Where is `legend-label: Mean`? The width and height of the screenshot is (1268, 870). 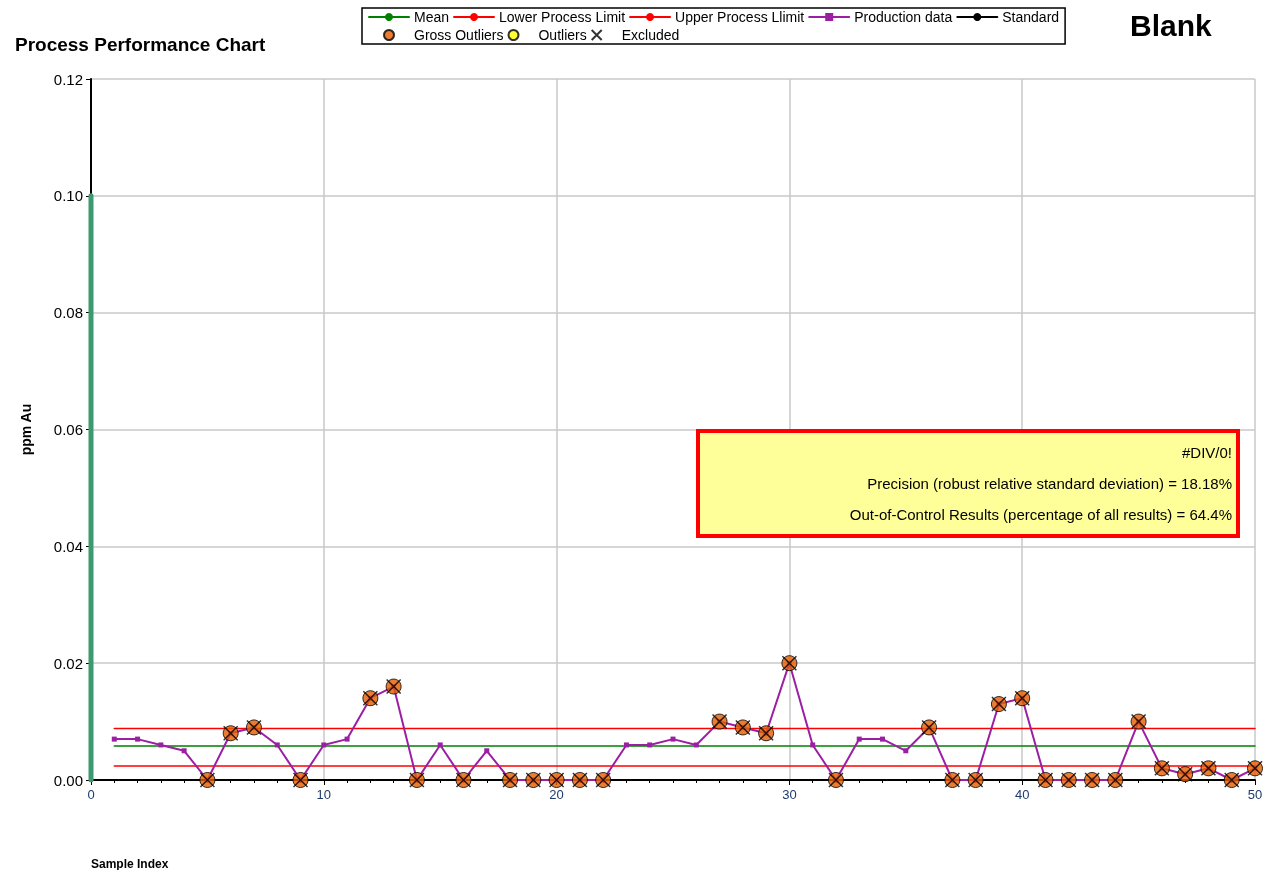 legend-label: Mean is located at coordinates (432, 17).